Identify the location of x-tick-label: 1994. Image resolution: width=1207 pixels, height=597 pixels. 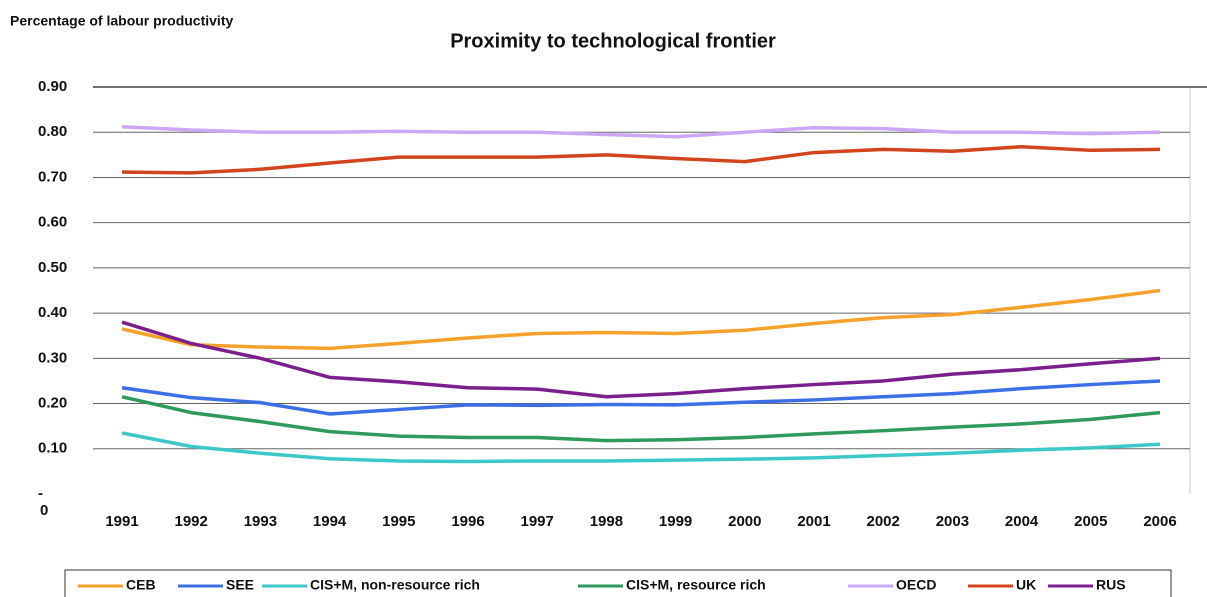
(330, 521).